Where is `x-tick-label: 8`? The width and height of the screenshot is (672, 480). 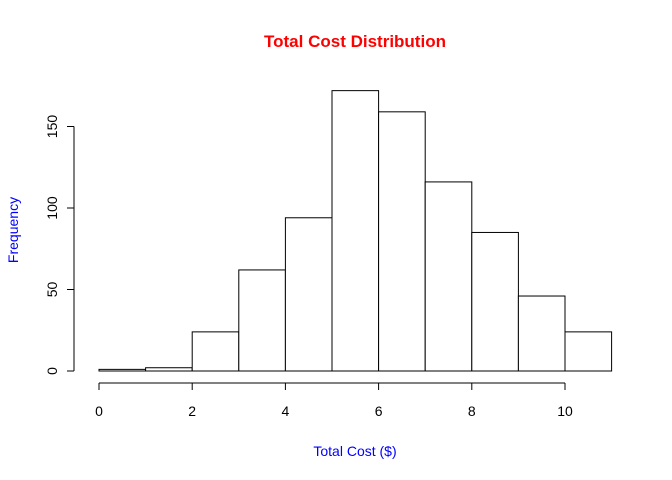 x-tick-label: 8 is located at coordinates (472, 411).